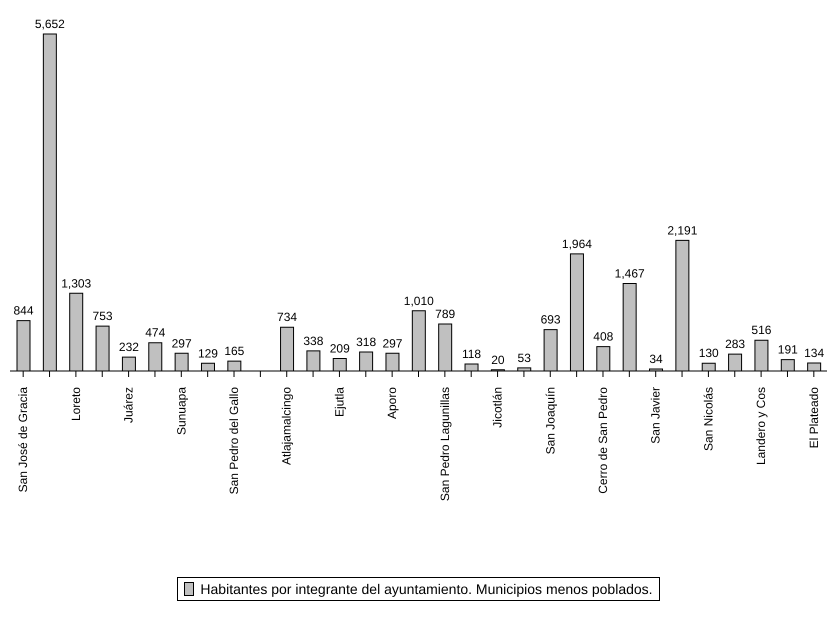  Describe the element at coordinates (287, 426) in the screenshot. I see `x-tick-label: Atlajamalcingo` at that location.